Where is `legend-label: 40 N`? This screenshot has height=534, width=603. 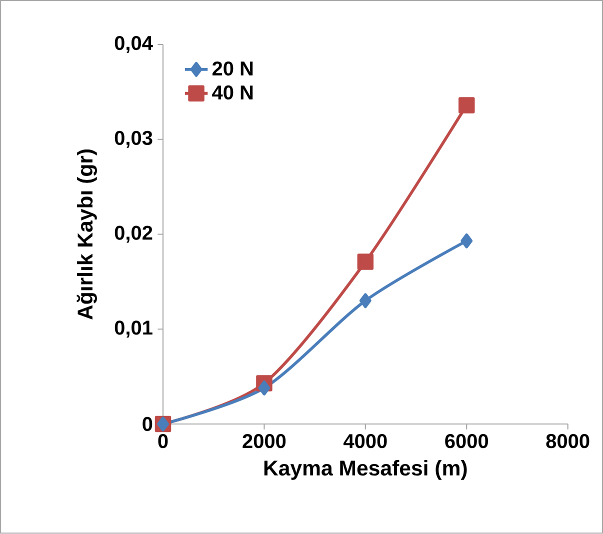
legend-label: 40 N is located at coordinates (232, 93).